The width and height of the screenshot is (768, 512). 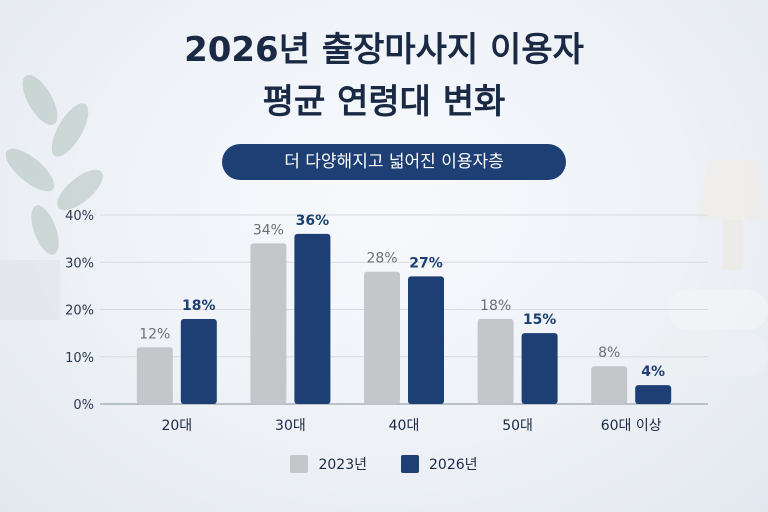 What do you see at coordinates (299, 464) in the screenshot?
I see `legend-swatch-2023` at bounding box center [299, 464].